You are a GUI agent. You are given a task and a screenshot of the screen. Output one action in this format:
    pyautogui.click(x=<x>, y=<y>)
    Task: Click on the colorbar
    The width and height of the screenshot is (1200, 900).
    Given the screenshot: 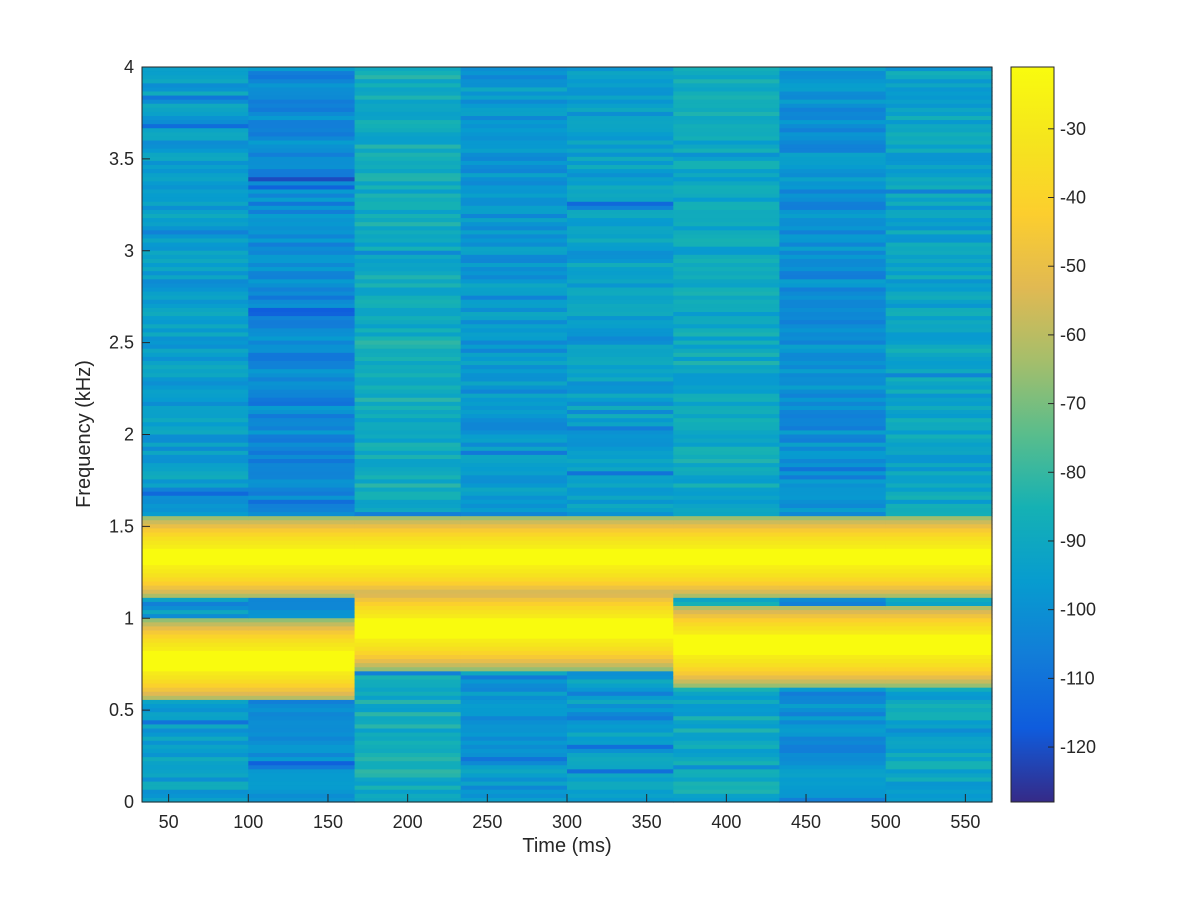 What is the action you would take?
    pyautogui.click(x=1032, y=434)
    